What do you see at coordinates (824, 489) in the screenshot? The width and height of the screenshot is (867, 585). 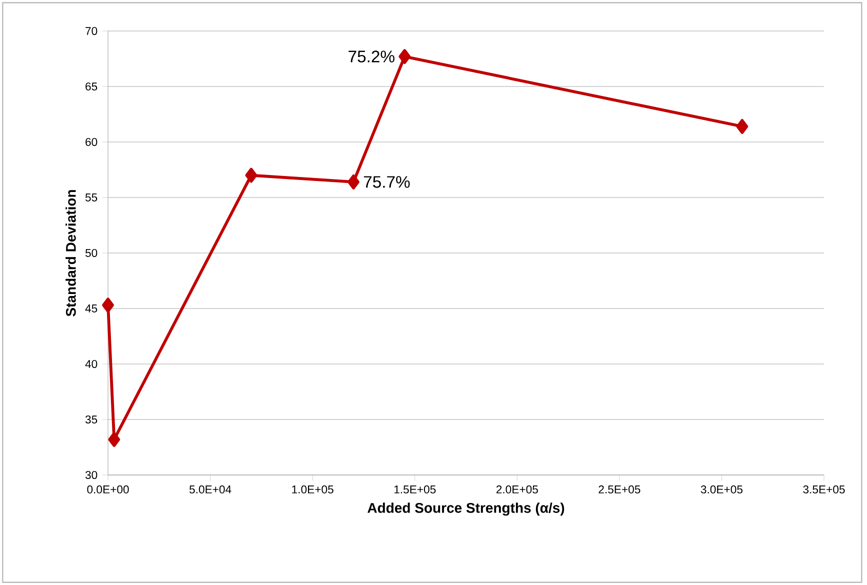 I see `x-tick-label: 3.5E+05` at bounding box center [824, 489].